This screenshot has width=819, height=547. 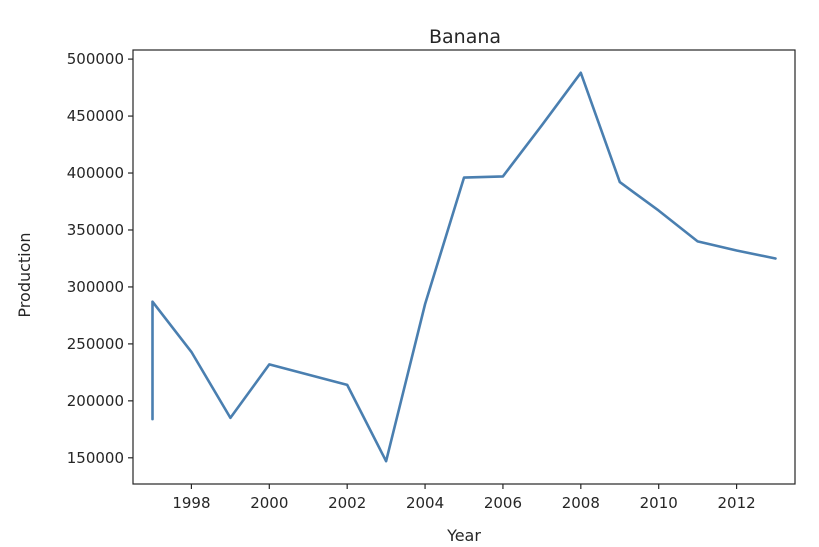 I want to click on y-tick-label: 300000, so click(x=95, y=287).